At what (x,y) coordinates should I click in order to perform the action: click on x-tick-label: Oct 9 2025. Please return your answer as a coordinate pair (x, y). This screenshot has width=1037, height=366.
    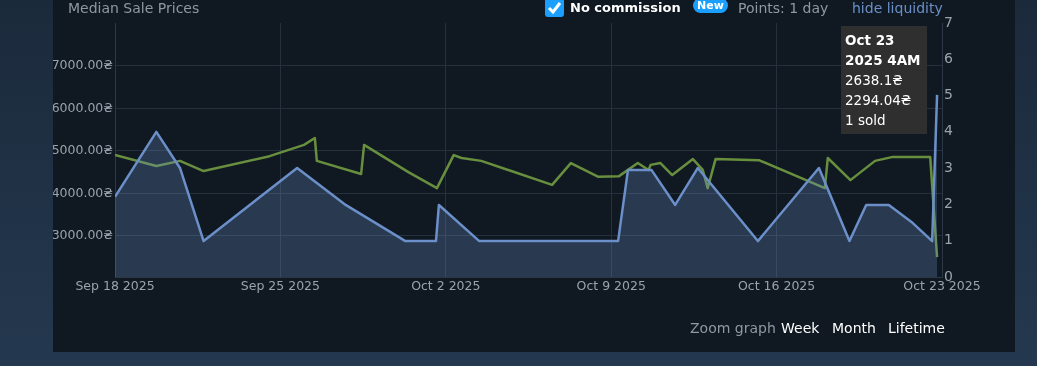
    Looking at the image, I should click on (611, 285).